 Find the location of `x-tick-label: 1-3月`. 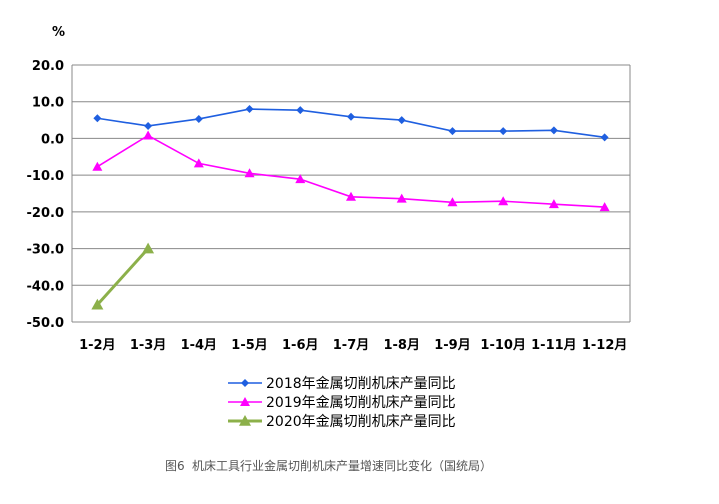

x-tick-label: 1-3月 is located at coordinates (148, 345).